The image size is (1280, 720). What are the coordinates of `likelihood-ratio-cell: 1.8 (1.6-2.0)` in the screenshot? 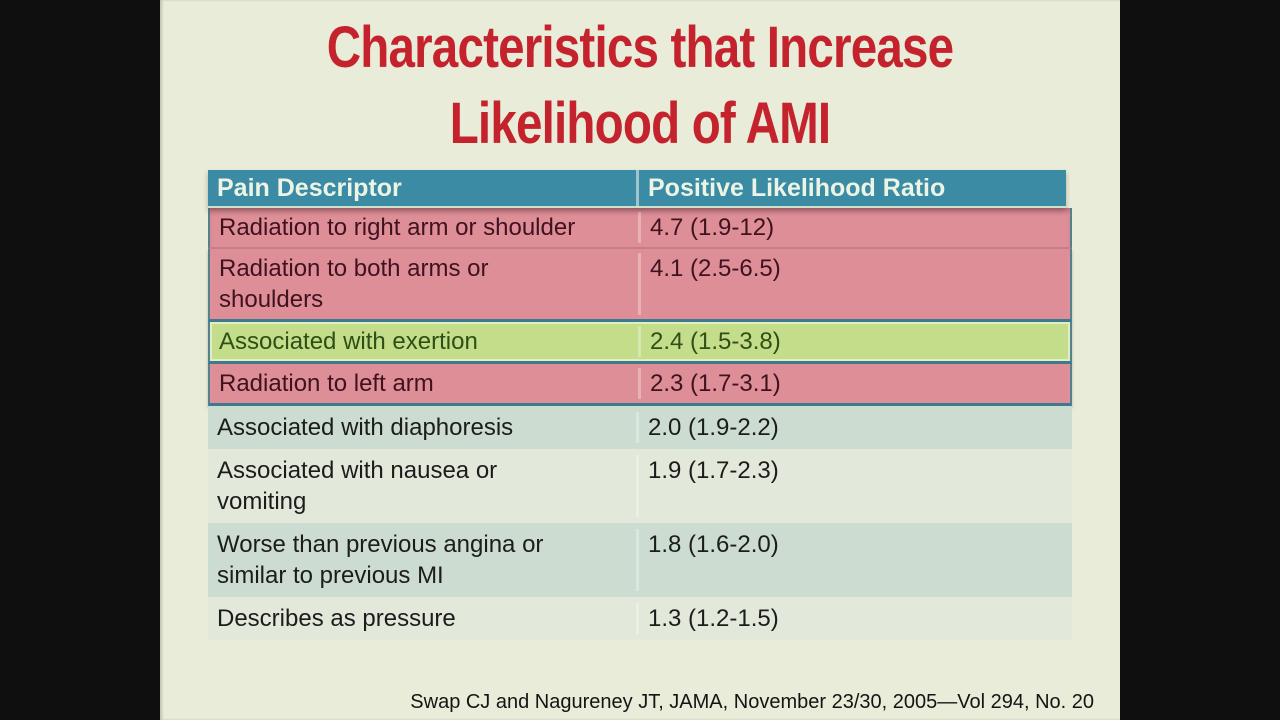 It's located at (713, 544).